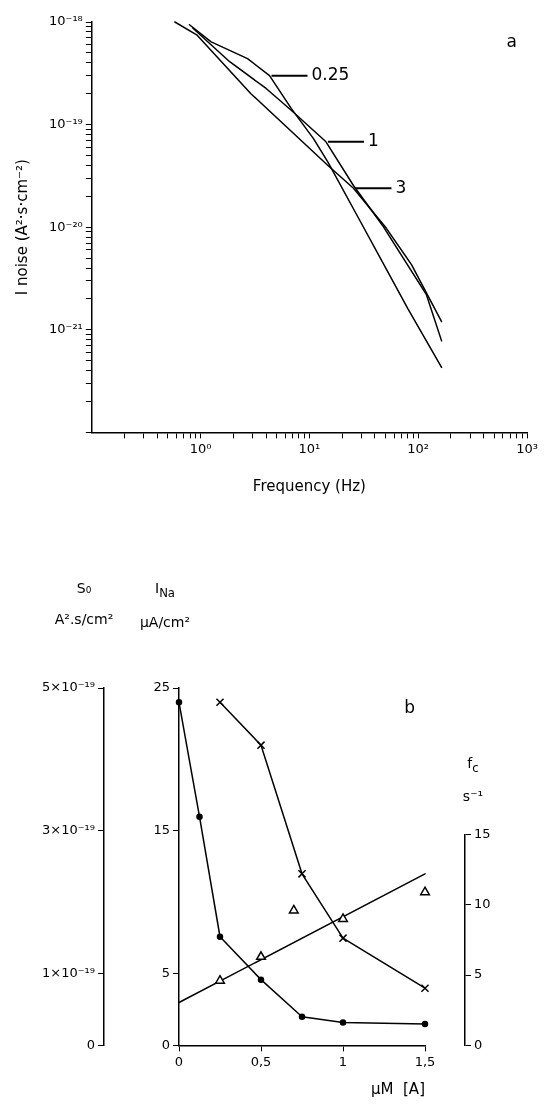 The image size is (547, 1109). I want to click on y2-axis-title: f$_{c}$ s⁻¹, so click(473, 780).